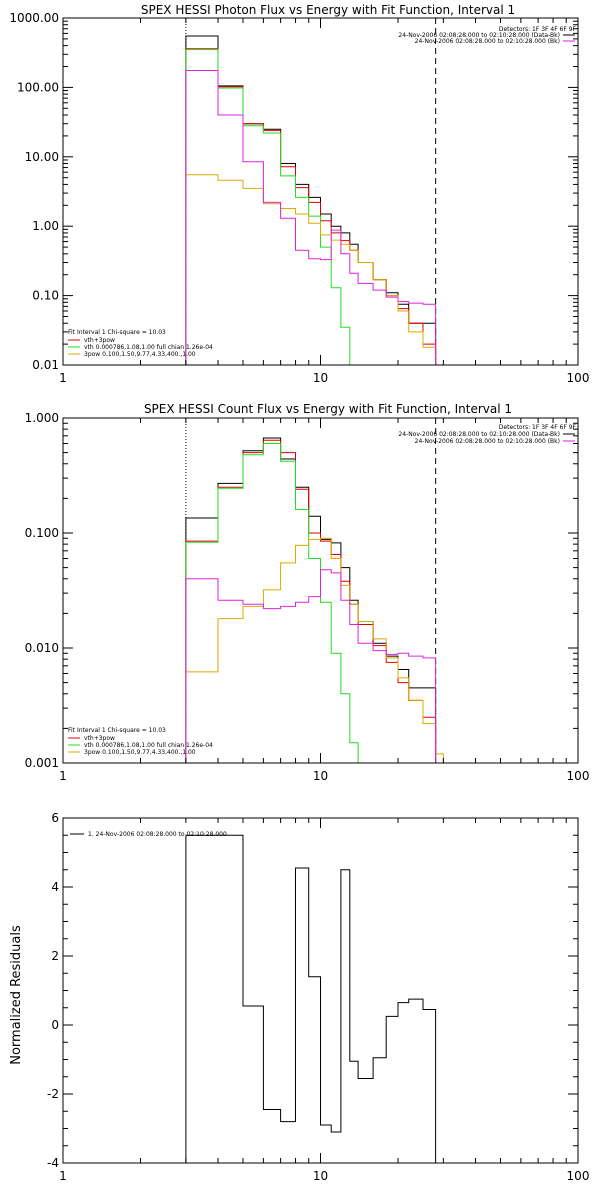 This screenshot has width=600, height=1200. I want to click on y-tick-label: 0.100, so click(42, 533).